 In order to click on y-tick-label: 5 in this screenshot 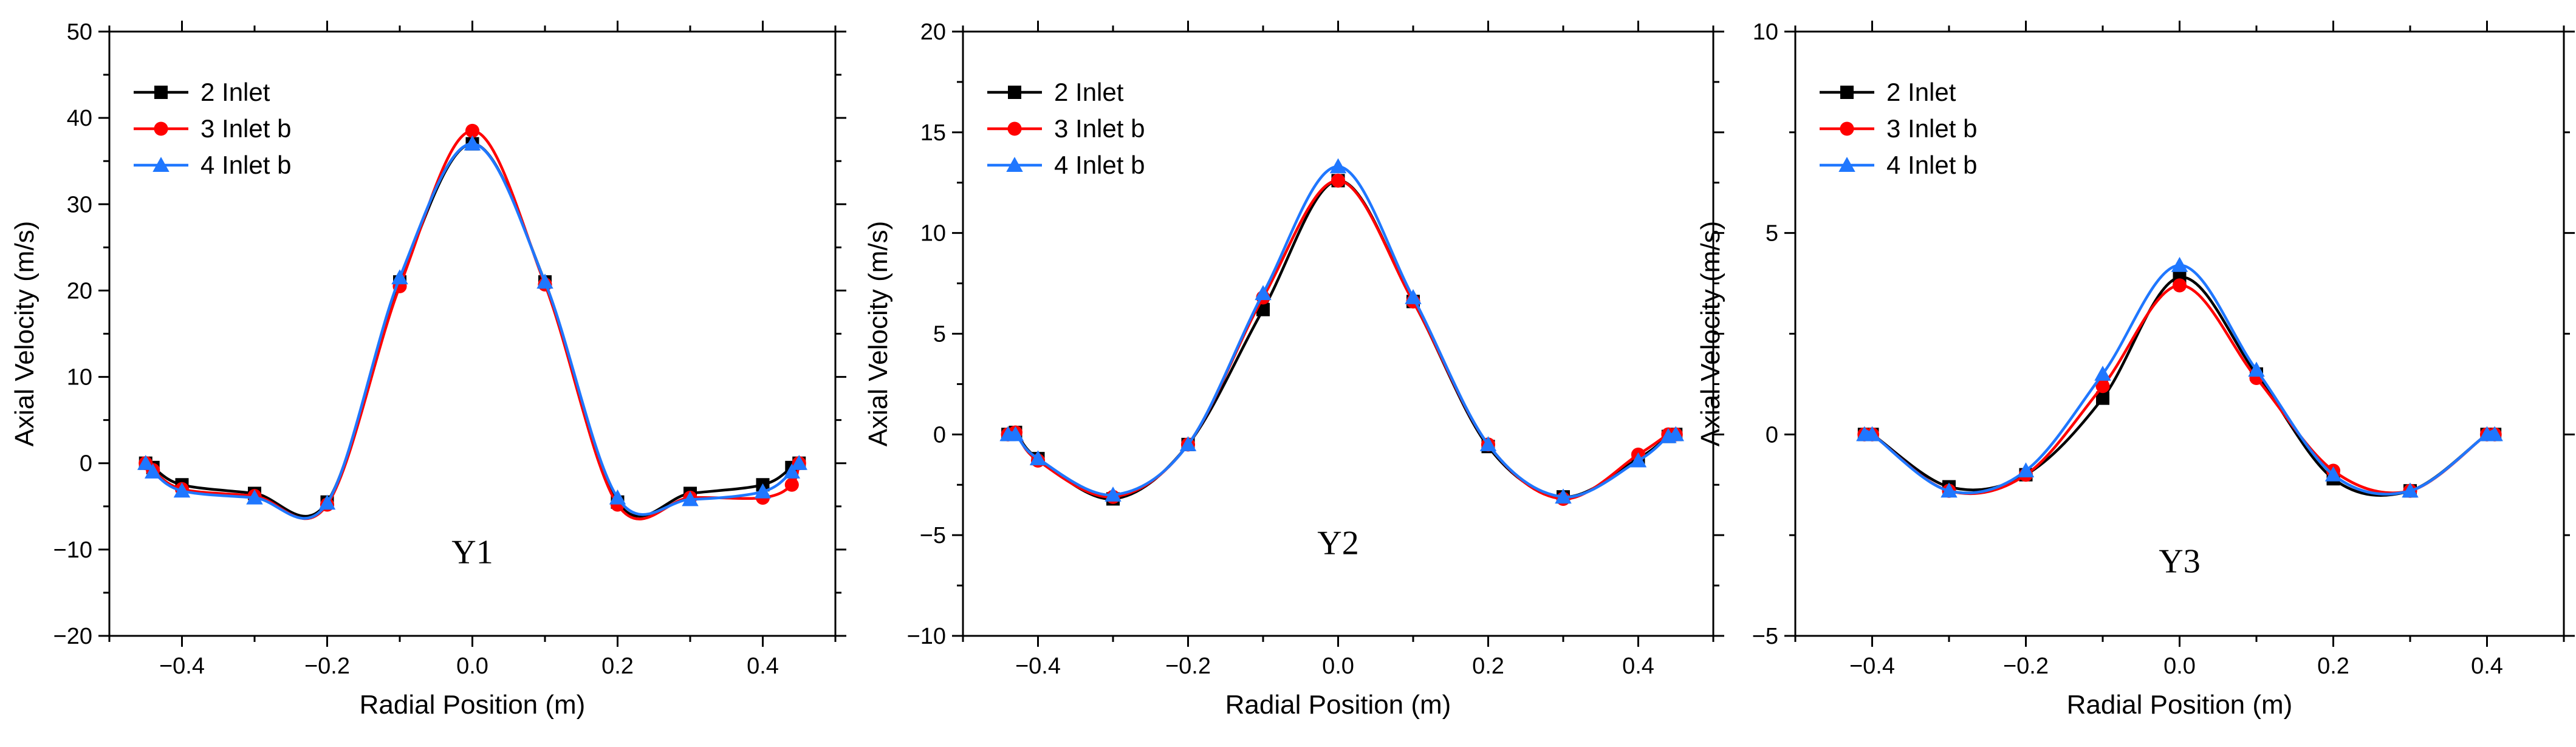, I will do `click(1772, 234)`.